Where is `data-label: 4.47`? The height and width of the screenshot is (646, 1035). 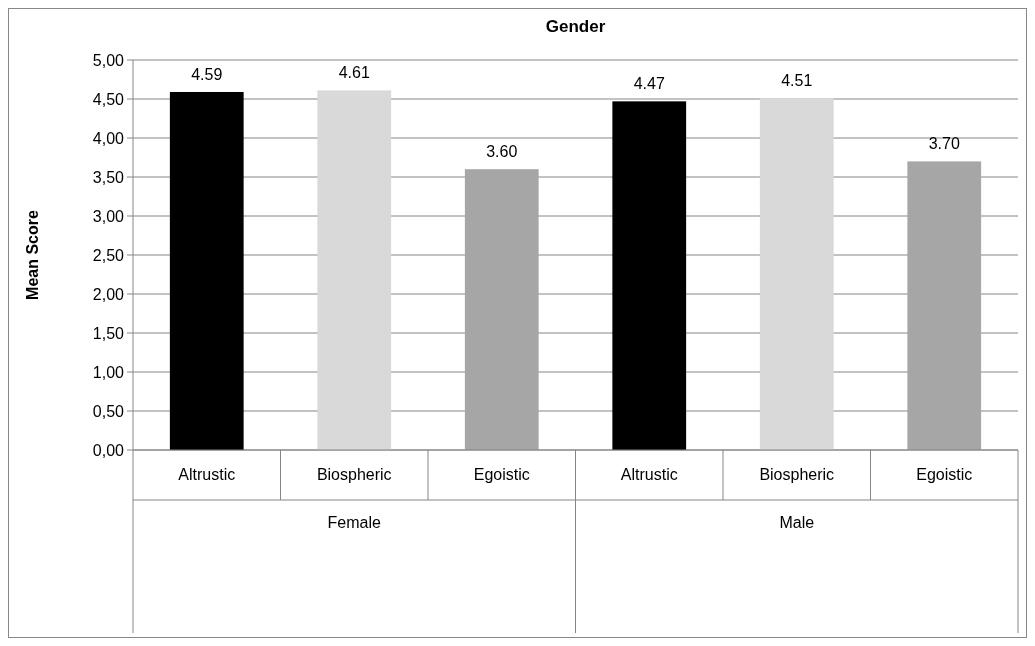
data-label: 4.47 is located at coordinates (649, 84).